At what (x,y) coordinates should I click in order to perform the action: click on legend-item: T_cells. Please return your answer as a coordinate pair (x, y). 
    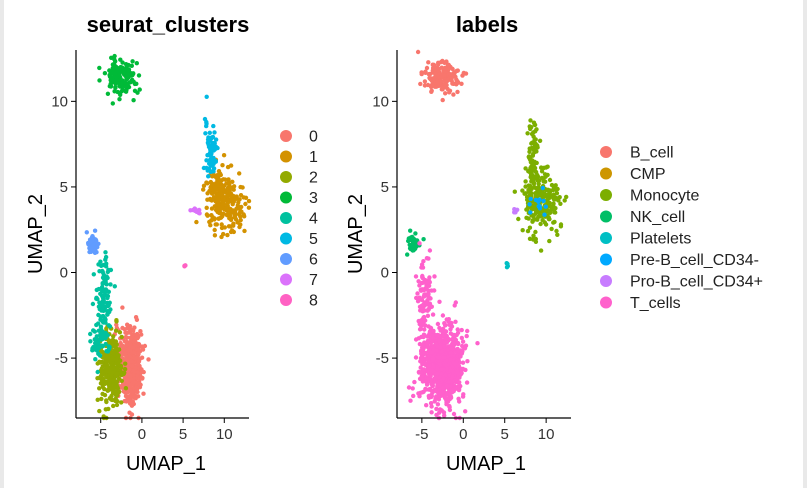
    Looking at the image, I should click on (640, 303).